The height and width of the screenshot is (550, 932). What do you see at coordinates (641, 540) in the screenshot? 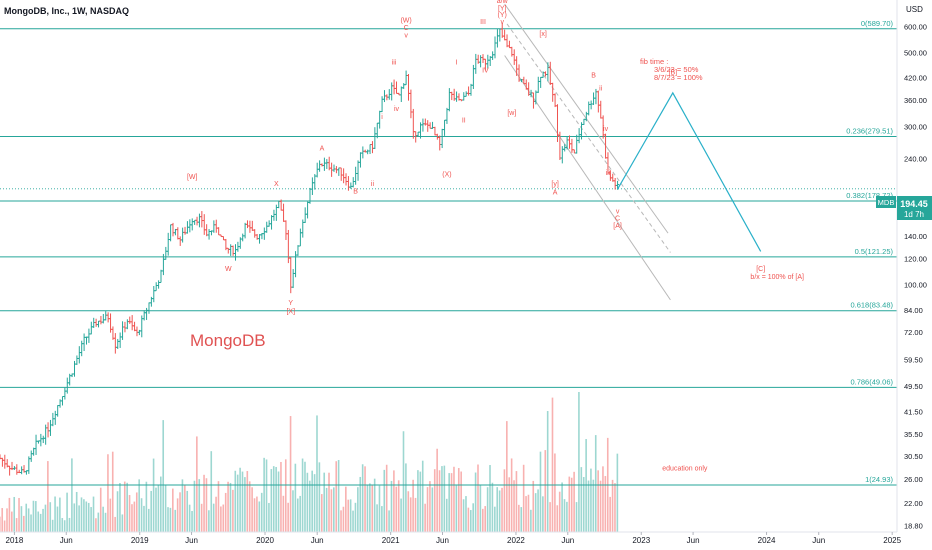
I see `time-tick-label: 2023` at bounding box center [641, 540].